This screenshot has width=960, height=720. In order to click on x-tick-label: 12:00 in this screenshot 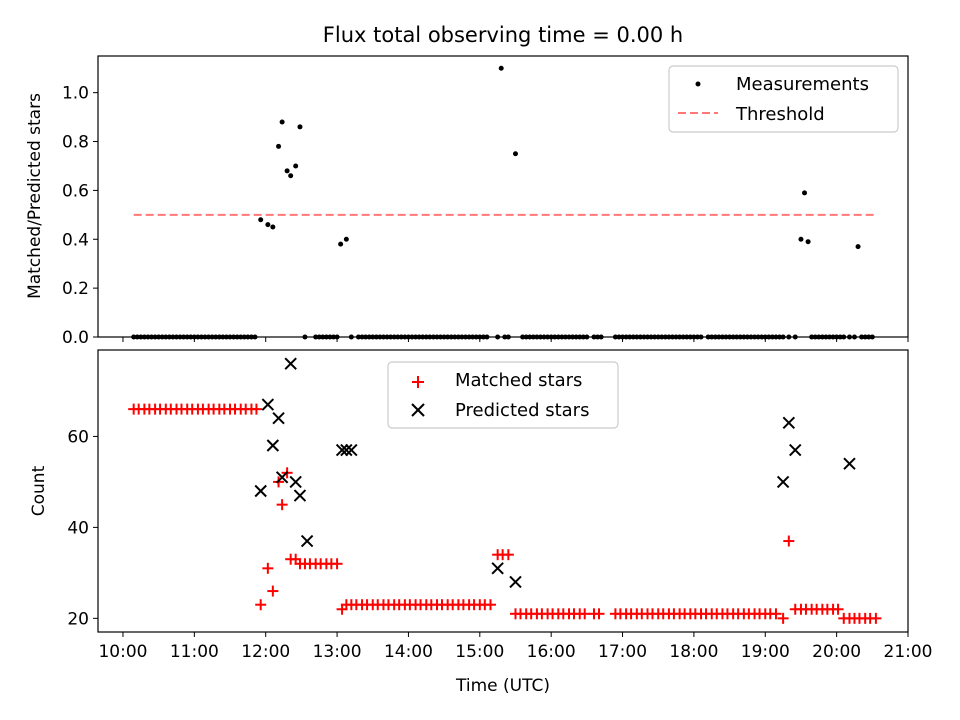, I will do `click(265, 652)`.